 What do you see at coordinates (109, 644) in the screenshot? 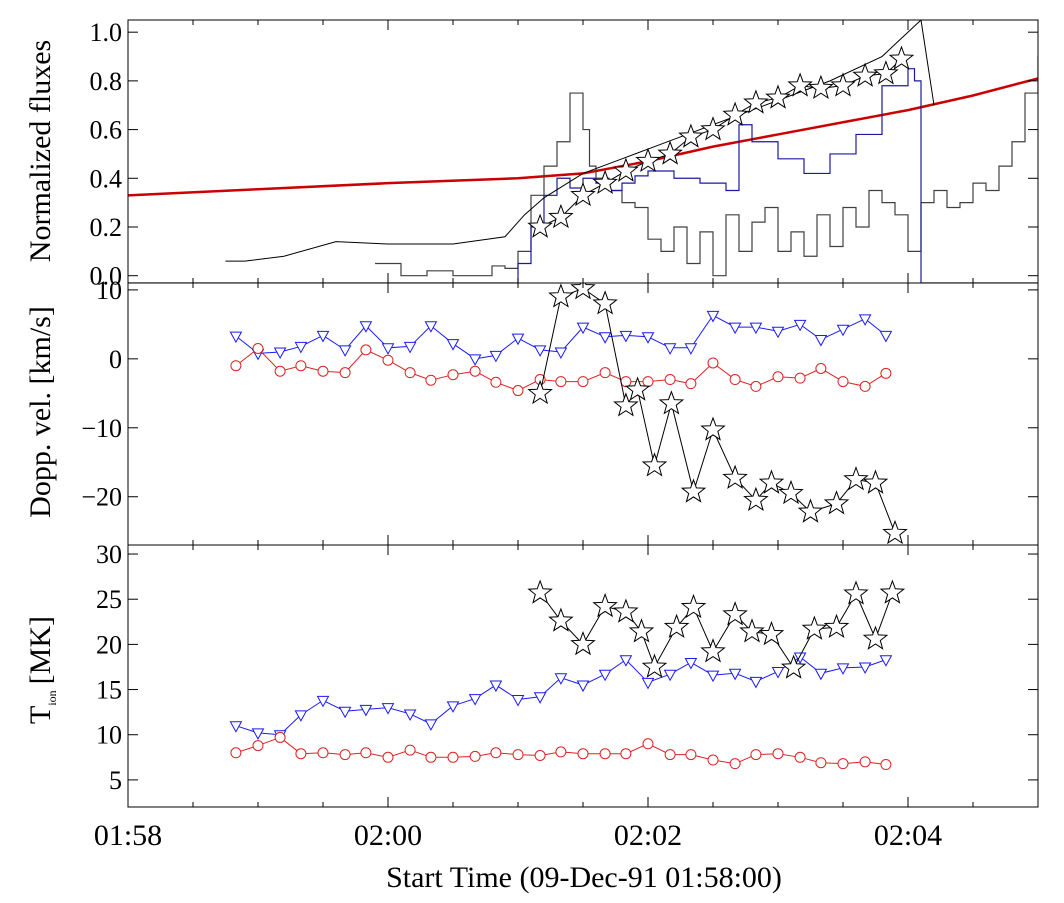
I see `y-tick-label: 20` at bounding box center [109, 644].